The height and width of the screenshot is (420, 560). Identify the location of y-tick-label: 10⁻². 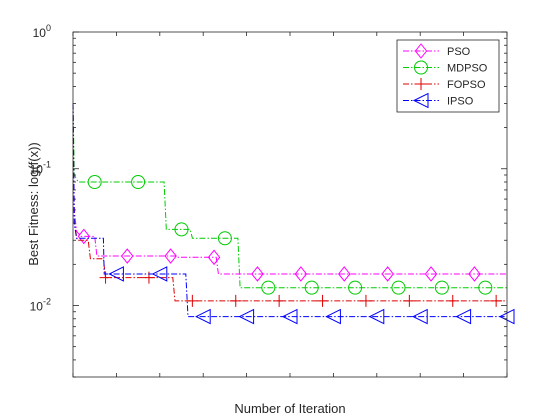
(40, 304).